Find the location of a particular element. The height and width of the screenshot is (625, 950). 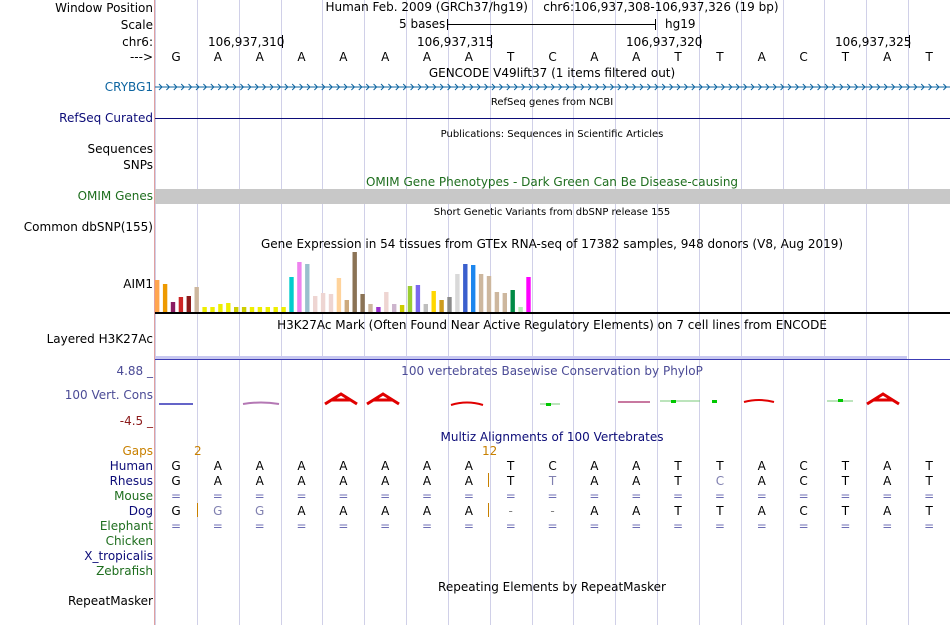

species-label-human: Human is located at coordinates (131, 466).